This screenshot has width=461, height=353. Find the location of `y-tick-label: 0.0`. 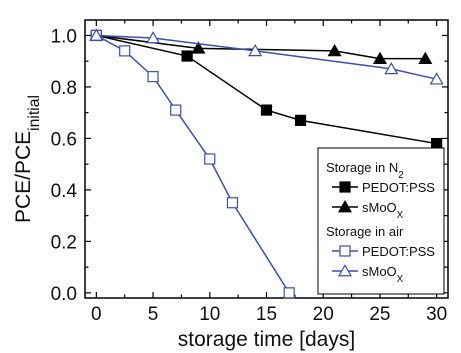

y-tick-label: 0.0 is located at coordinates (64, 294).